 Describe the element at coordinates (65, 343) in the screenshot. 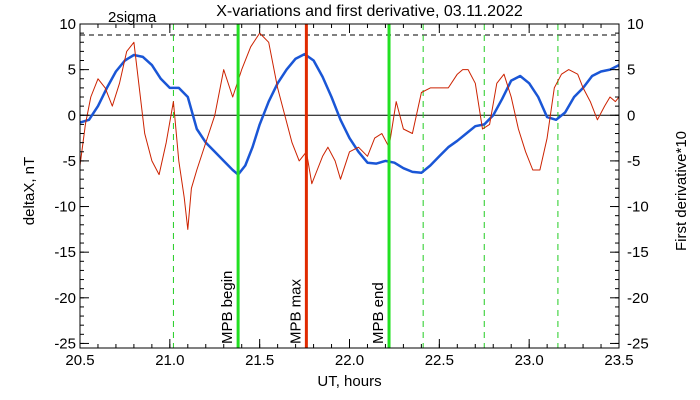

I see `y-tick-label-left: -25` at that location.